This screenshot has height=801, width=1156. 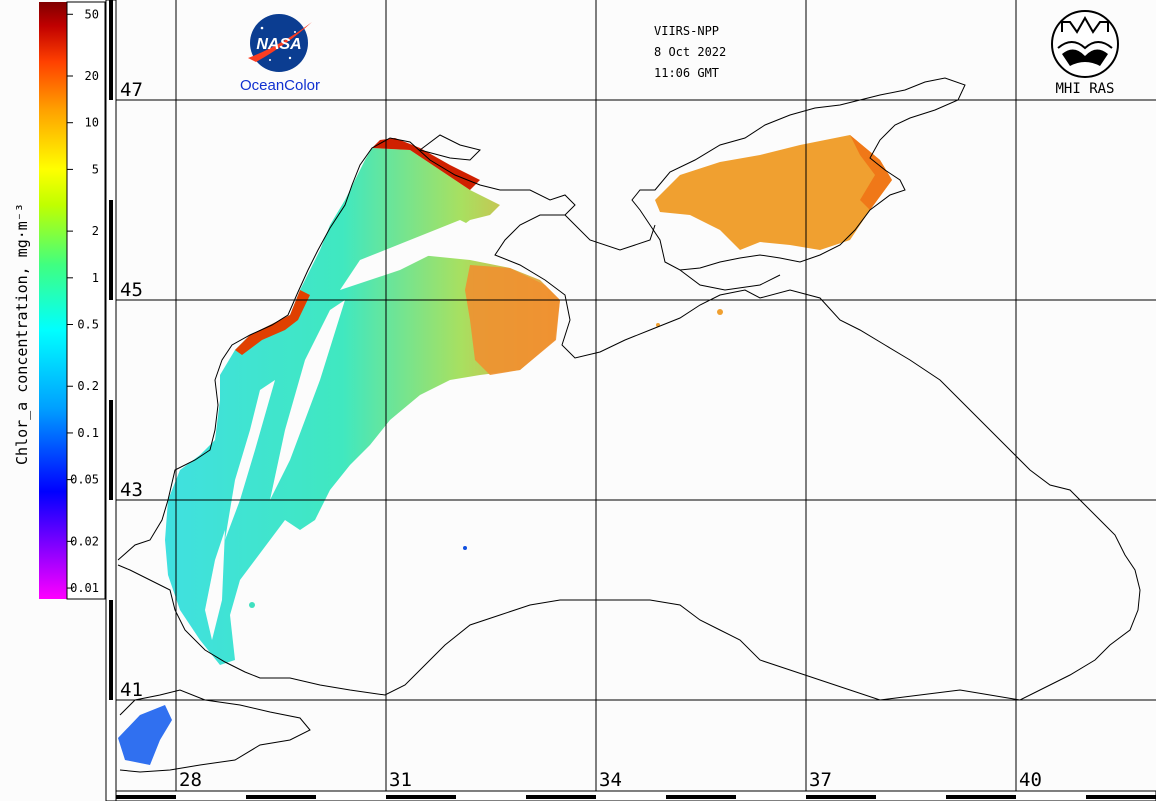 I want to click on header: VIIRS-NPP 8 Oct 2022 11:06 GMT, so click(x=690, y=52).